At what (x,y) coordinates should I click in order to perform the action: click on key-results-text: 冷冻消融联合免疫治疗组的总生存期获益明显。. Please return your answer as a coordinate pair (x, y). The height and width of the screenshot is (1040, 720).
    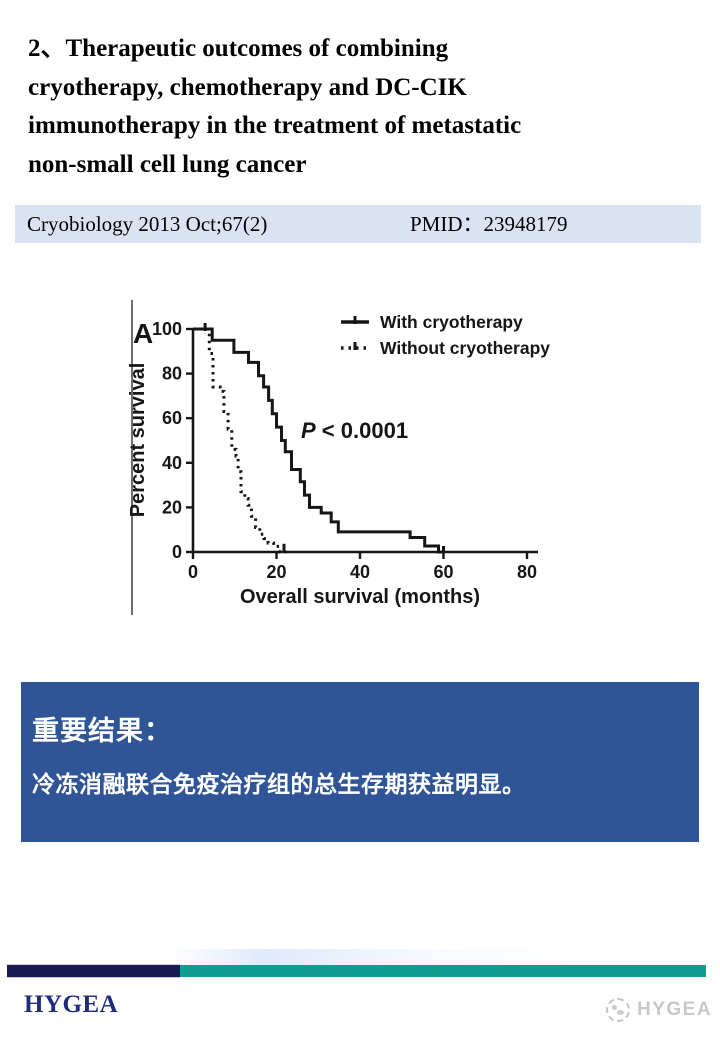
    Looking at the image, I should click on (279, 784).